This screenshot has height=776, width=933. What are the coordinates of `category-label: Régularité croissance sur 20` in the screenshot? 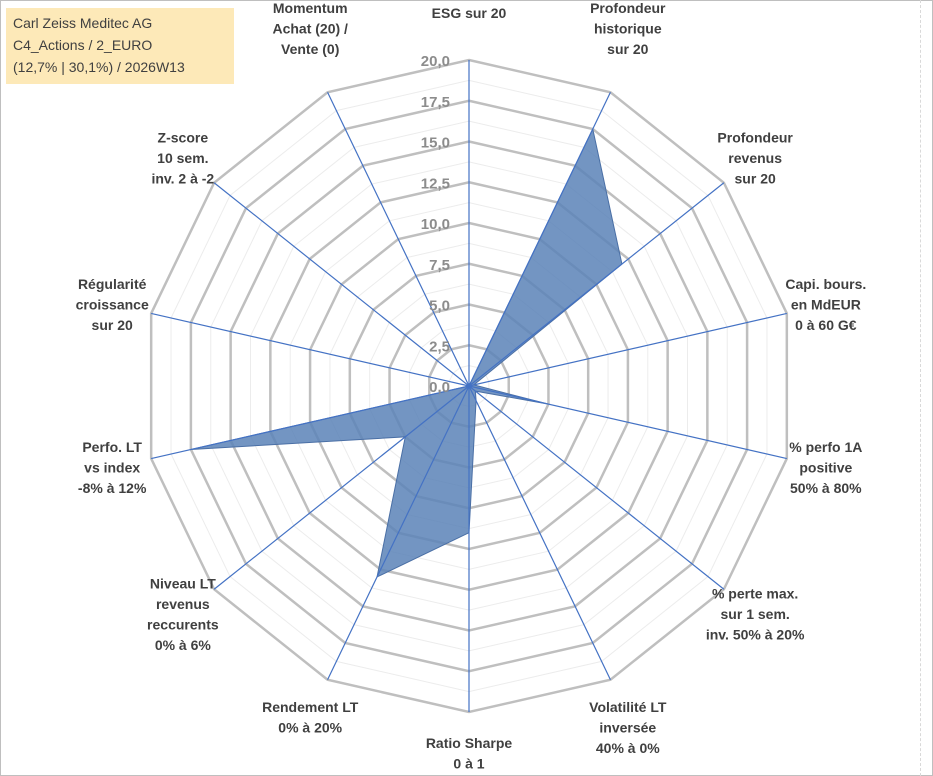 It's located at (112, 304).